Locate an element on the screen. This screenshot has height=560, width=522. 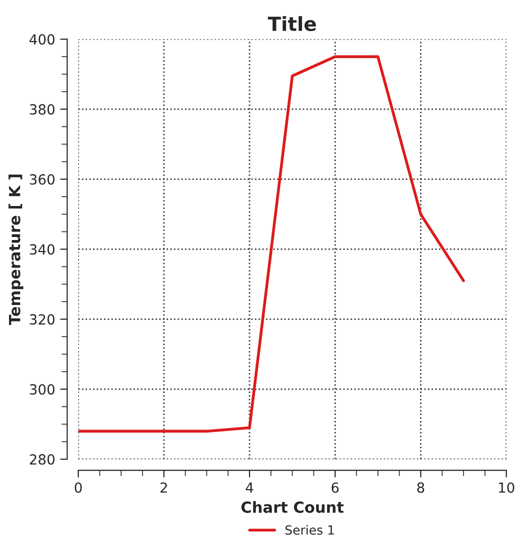
x-tick-label: 8 is located at coordinates (420, 487).